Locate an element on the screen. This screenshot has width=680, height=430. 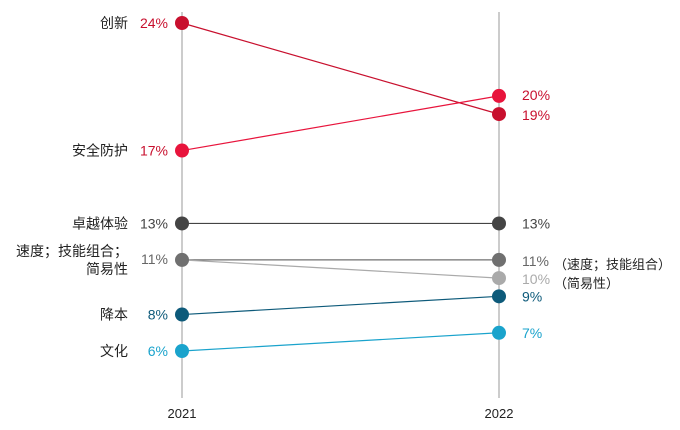
right-note-1: （速度；技能组合） is located at coordinates (612, 265).